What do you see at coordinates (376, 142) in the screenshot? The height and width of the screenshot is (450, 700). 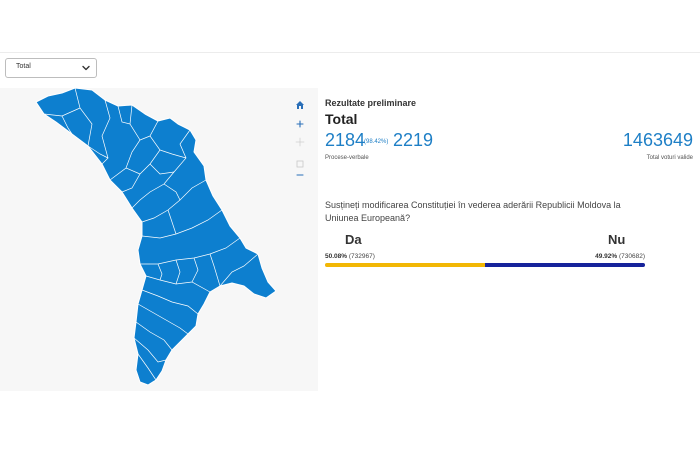 I see `counted-percent: (98.42%)` at bounding box center [376, 142].